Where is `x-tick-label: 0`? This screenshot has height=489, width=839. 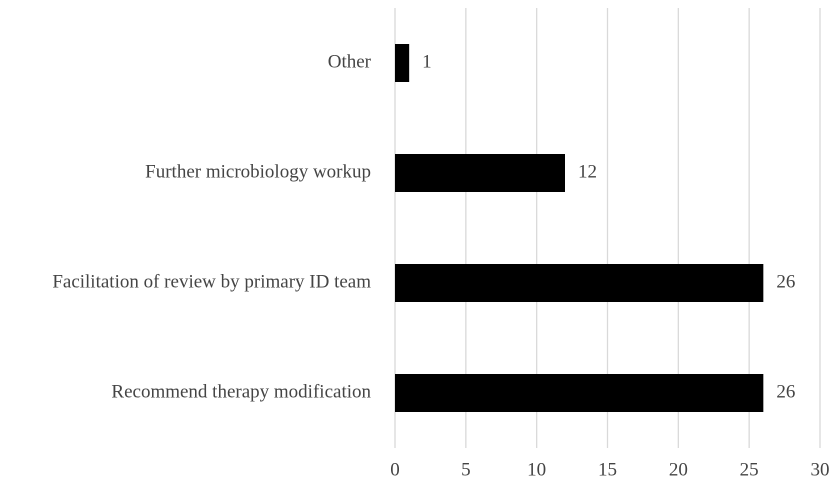 x-tick-label: 0 is located at coordinates (395, 469).